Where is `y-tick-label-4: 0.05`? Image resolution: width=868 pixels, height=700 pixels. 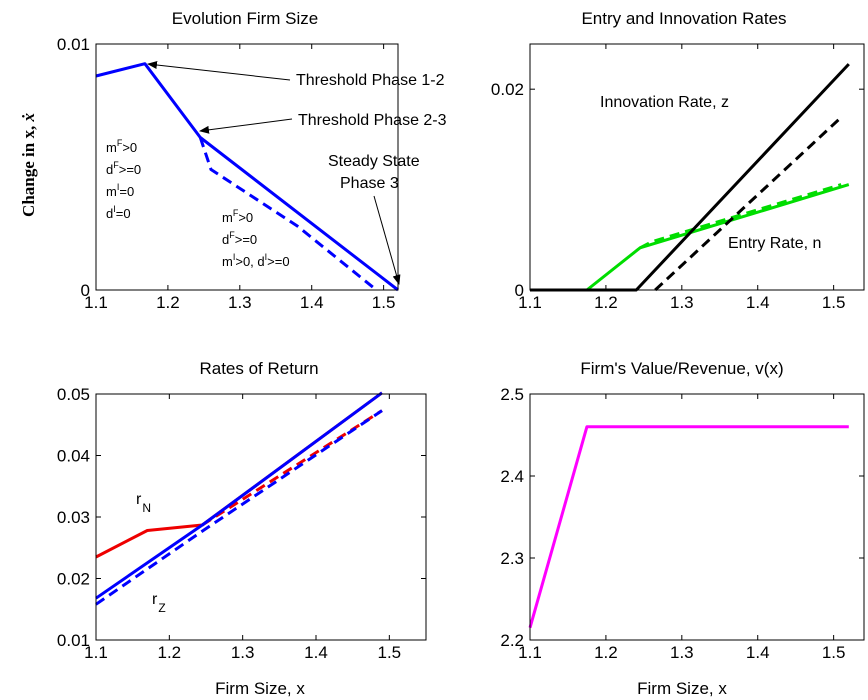 y-tick-label-4: 0.05 is located at coordinates (73, 394).